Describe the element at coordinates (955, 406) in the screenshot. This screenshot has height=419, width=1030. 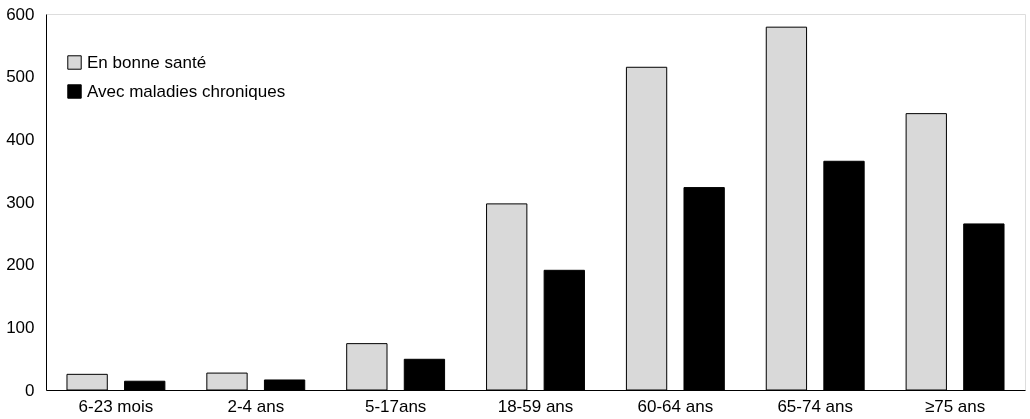
I see `x-tick-label: ≥75 ans` at that location.